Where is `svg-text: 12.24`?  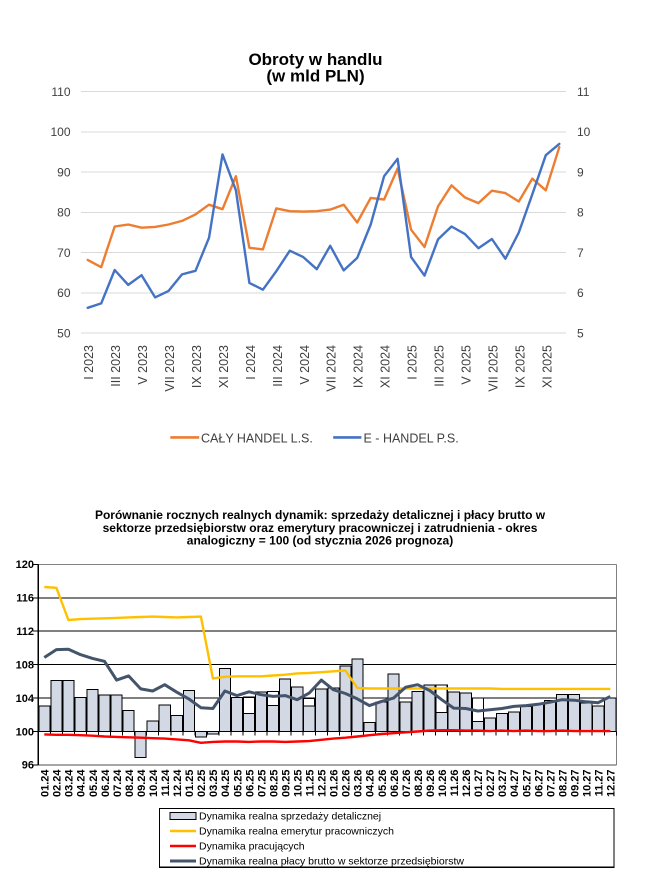
svg-text: 12.24 is located at coordinates (178, 783).